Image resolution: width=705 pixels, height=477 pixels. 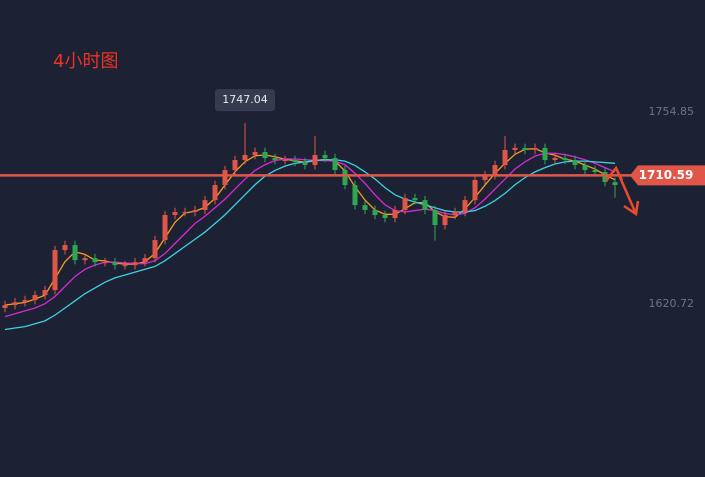 I want to click on price-tag, so click(x=667, y=175).